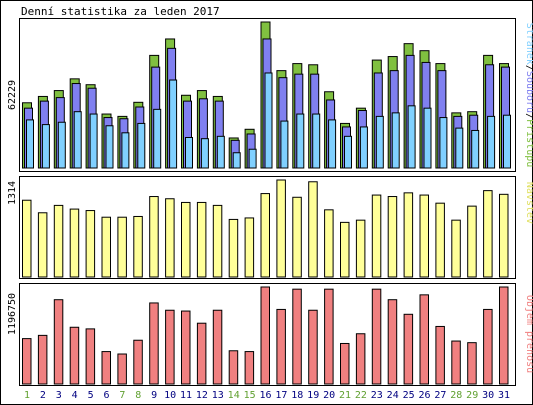 The height and width of the screenshot is (405, 533). What do you see at coordinates (186, 395) in the screenshot?
I see `day-label-11: 11` at bounding box center [186, 395].